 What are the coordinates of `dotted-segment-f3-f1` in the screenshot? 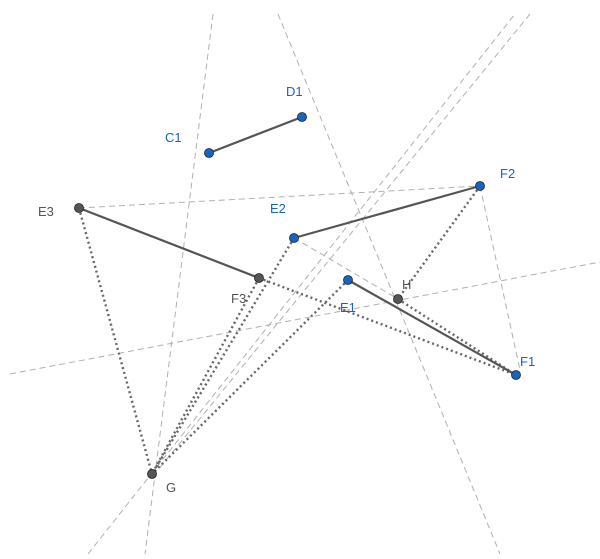 It's located at (387, 326).